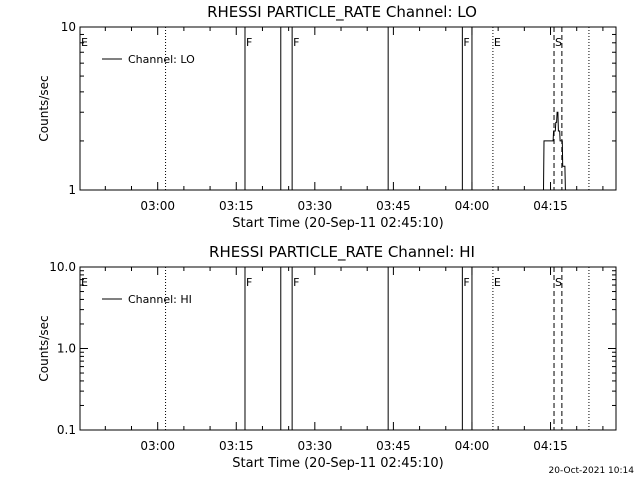  I want to click on x-tick-label-0: 03:30, so click(315, 206).